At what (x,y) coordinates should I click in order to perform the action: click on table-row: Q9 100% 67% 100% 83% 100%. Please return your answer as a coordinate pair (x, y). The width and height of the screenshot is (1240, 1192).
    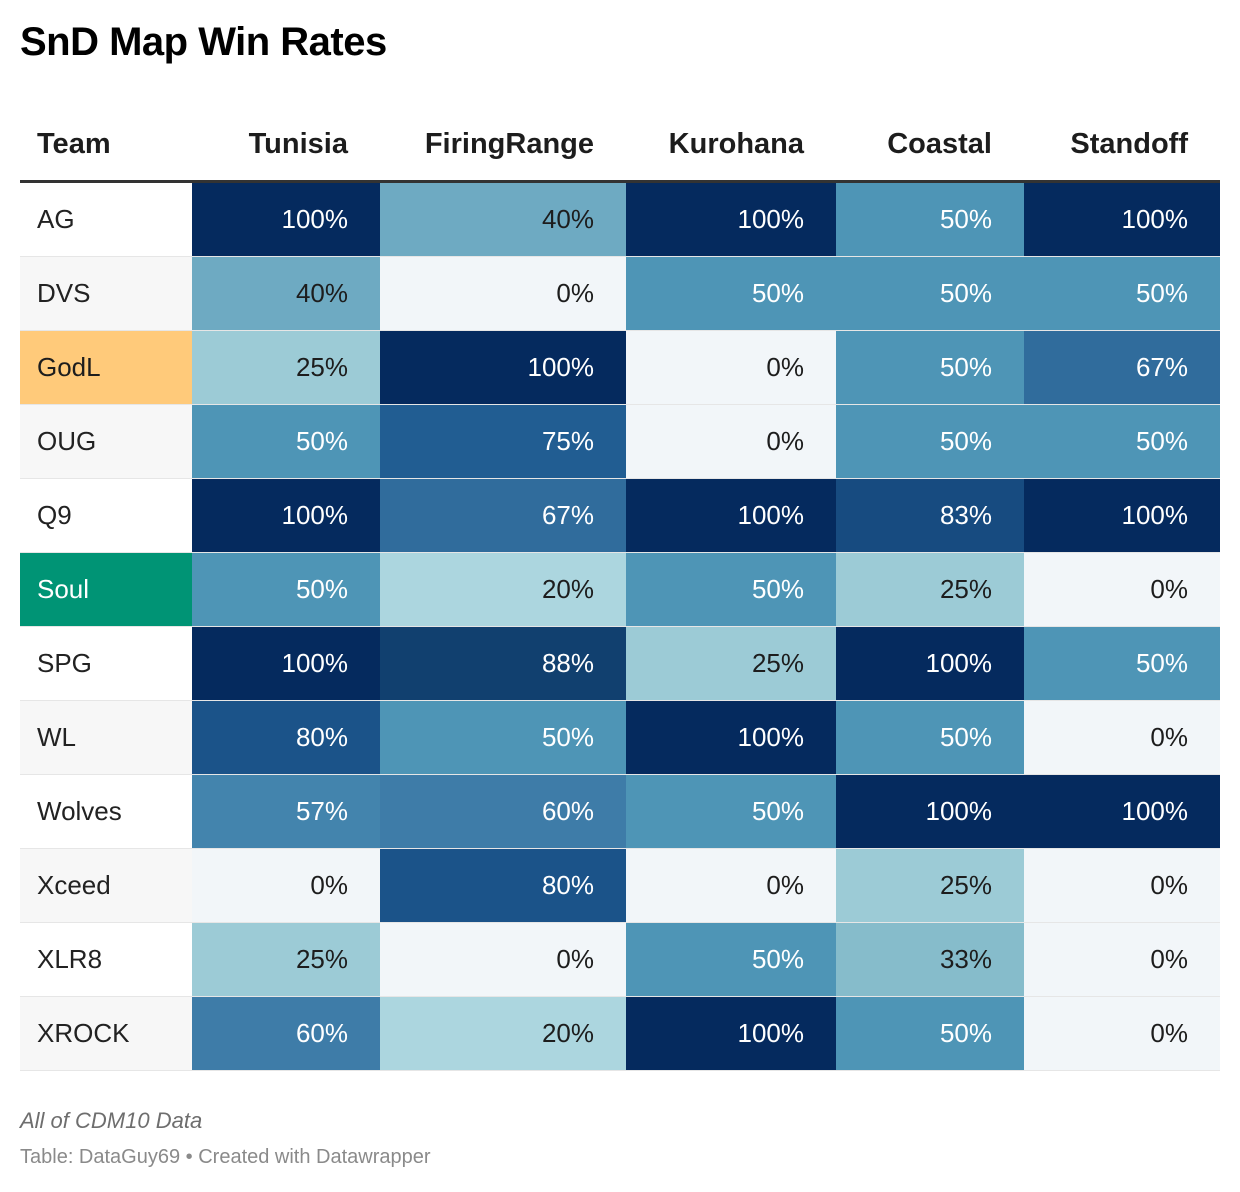
    Looking at the image, I should click on (620, 515).